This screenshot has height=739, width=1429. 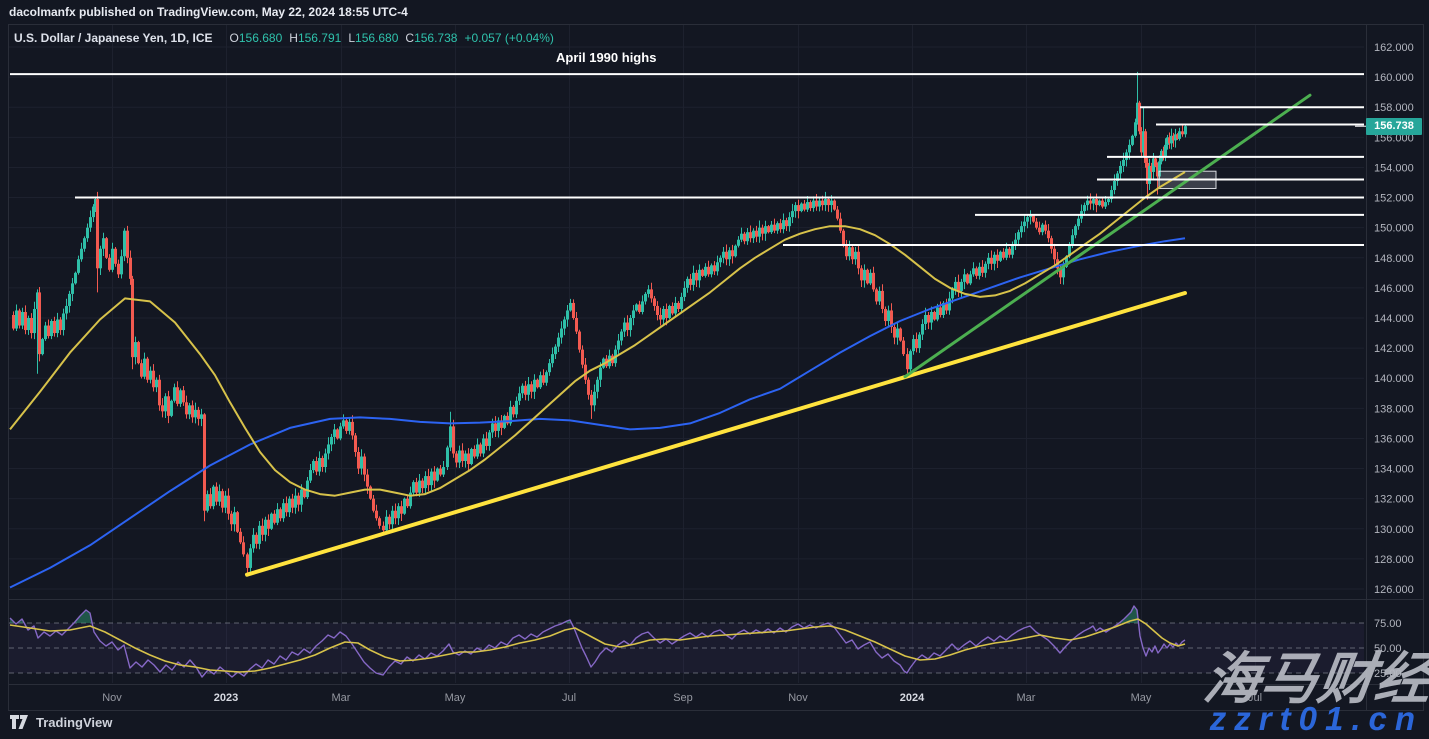 I want to click on time-axis, so click(x=687, y=697).